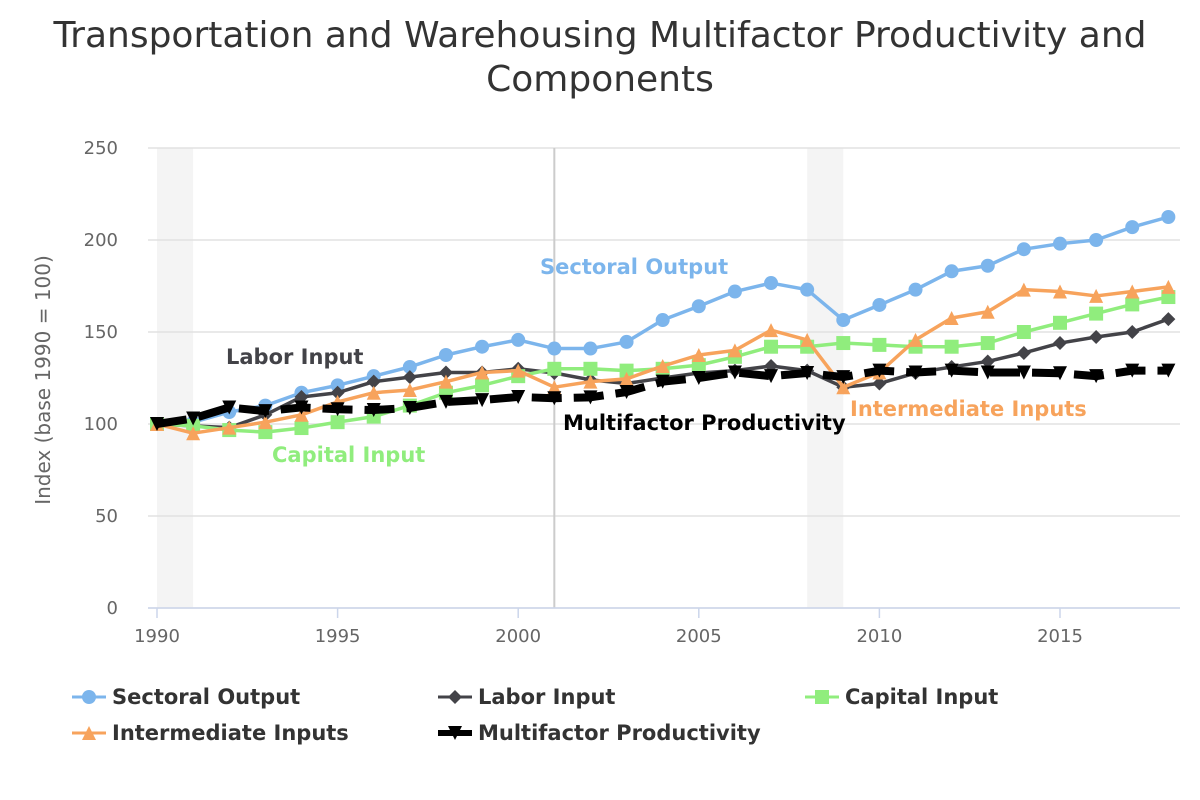 The width and height of the screenshot is (1200, 800). What do you see at coordinates (206, 697) in the screenshot?
I see `legend-item-label: Sectoral Output` at bounding box center [206, 697].